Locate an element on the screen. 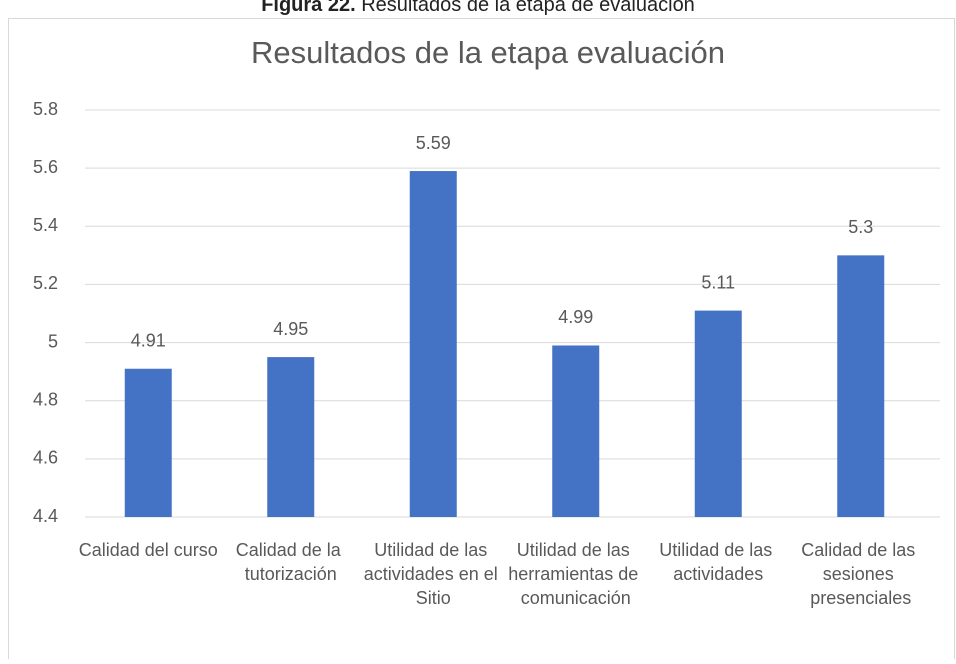 The image size is (956, 664). data-label: 5.3 is located at coordinates (860, 227).